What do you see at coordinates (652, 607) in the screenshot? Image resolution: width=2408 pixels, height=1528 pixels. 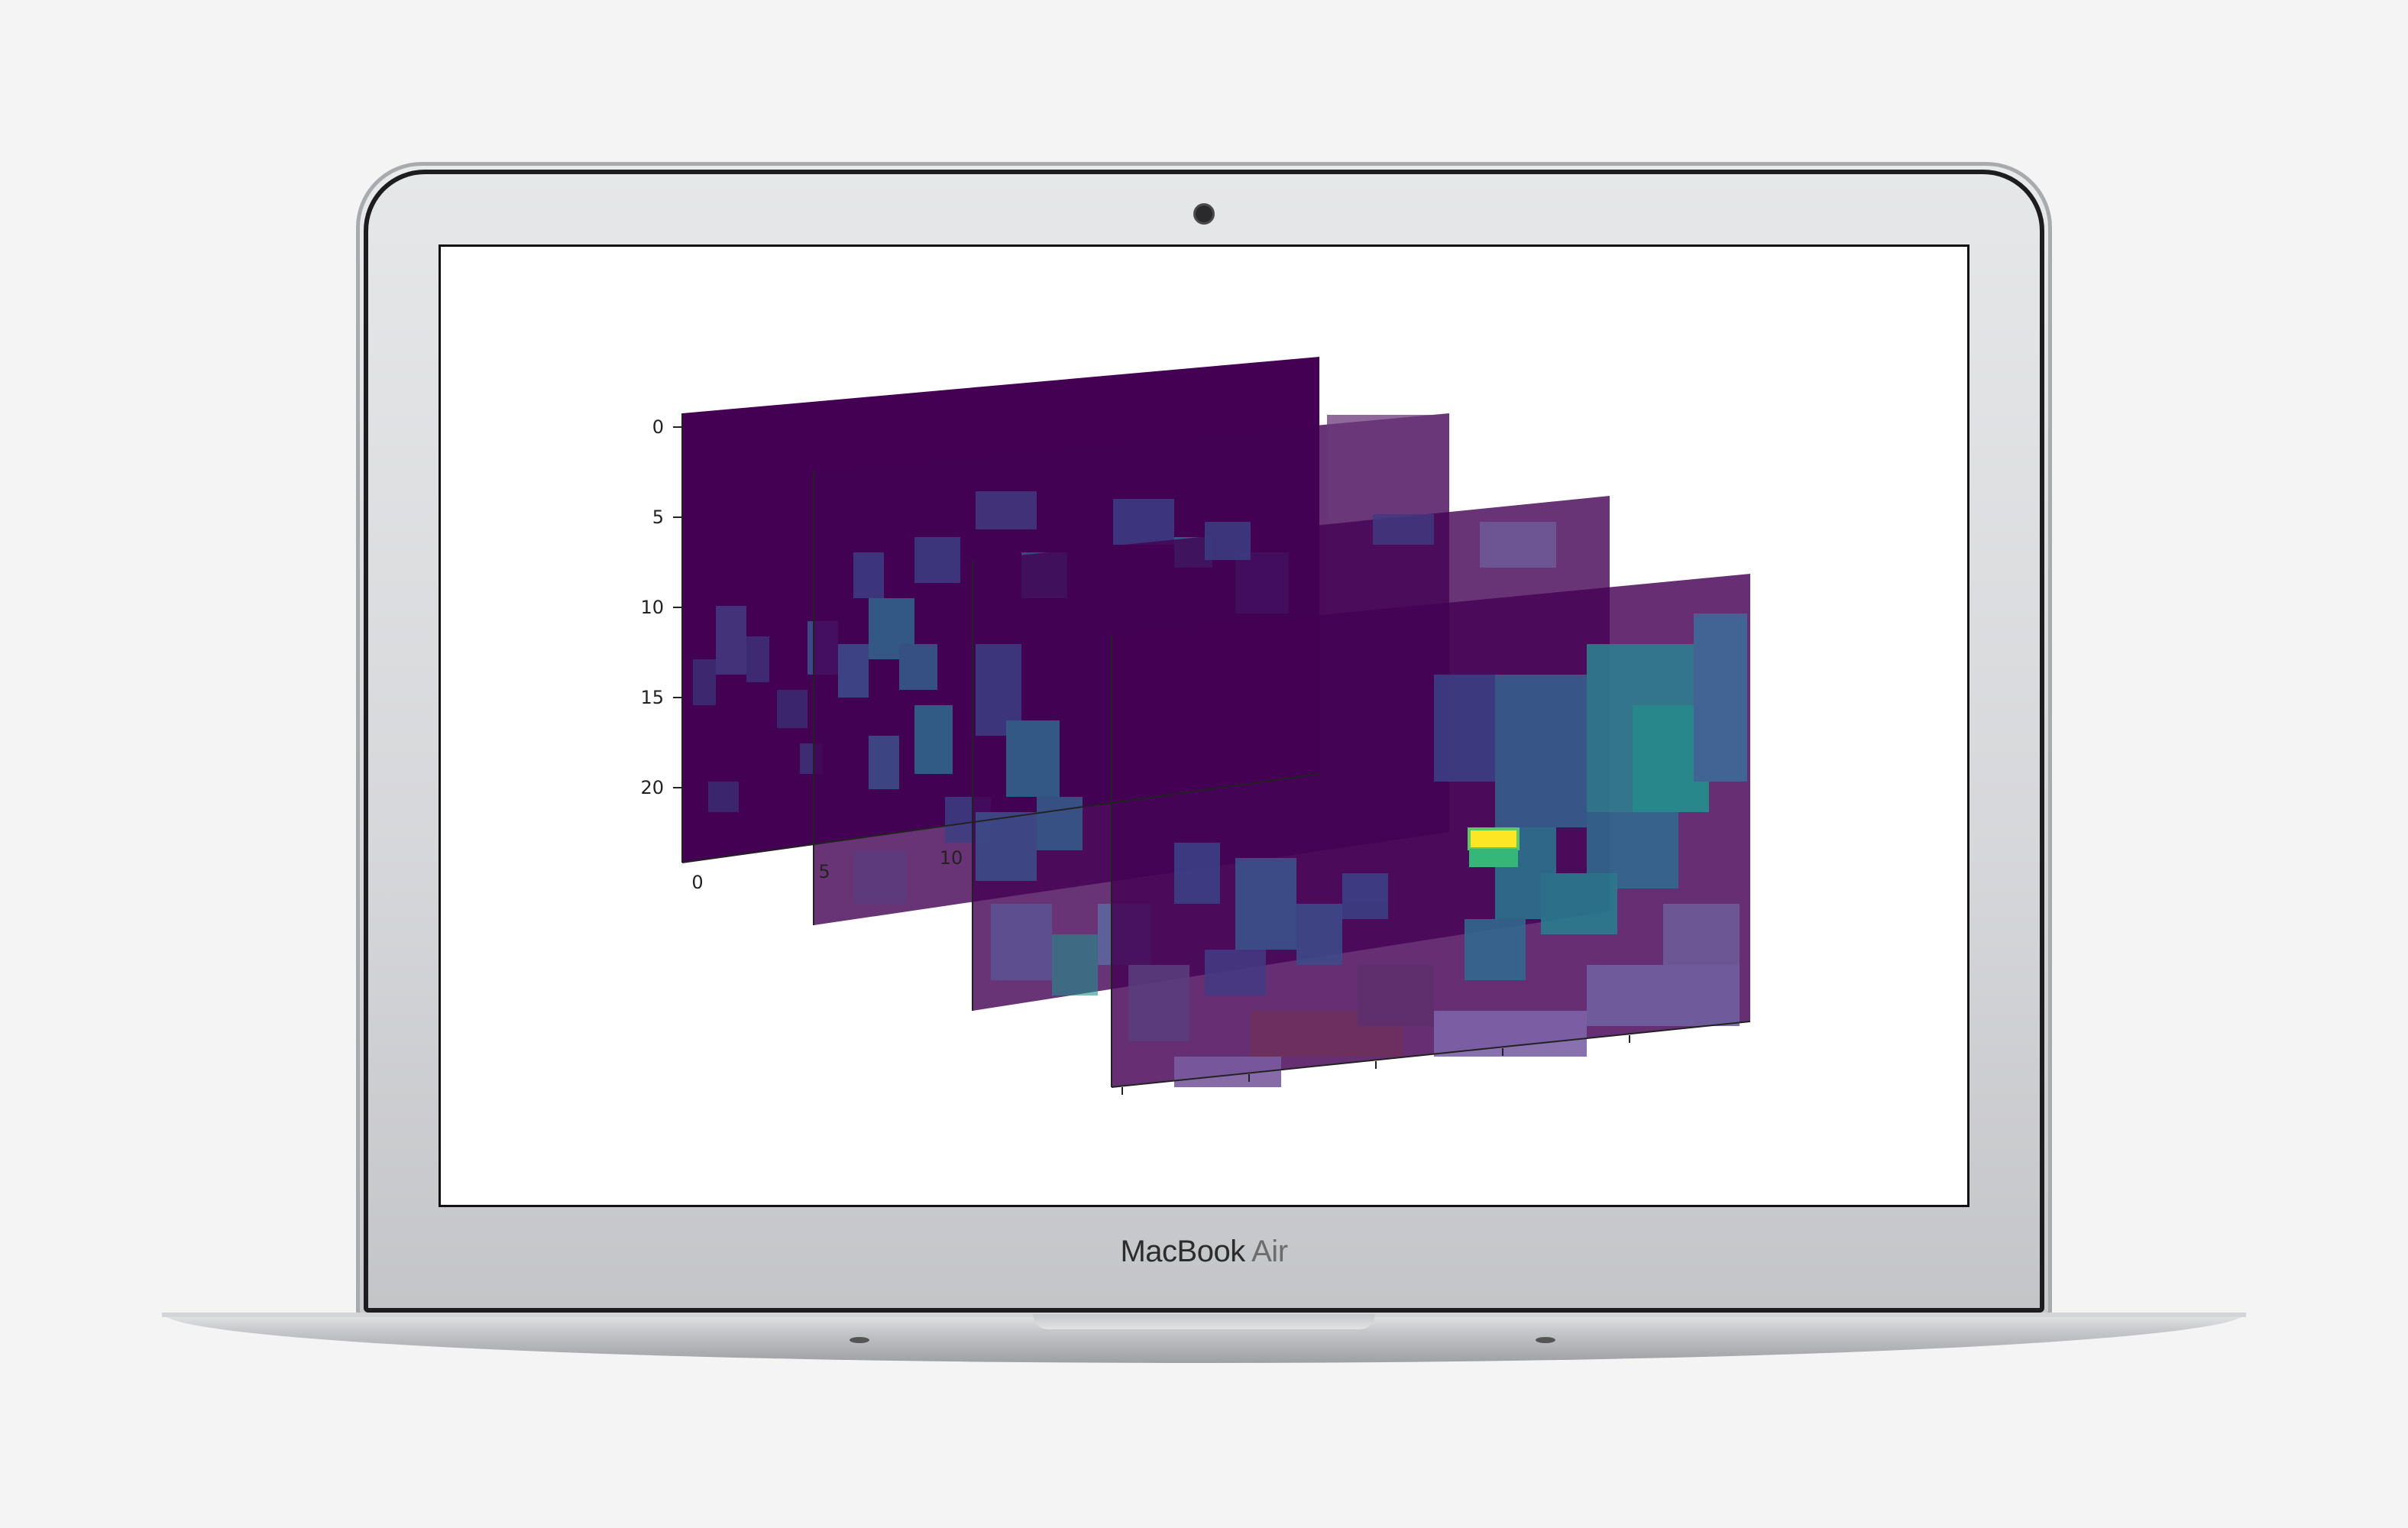 I see `y-tick-label: 10` at bounding box center [652, 607].